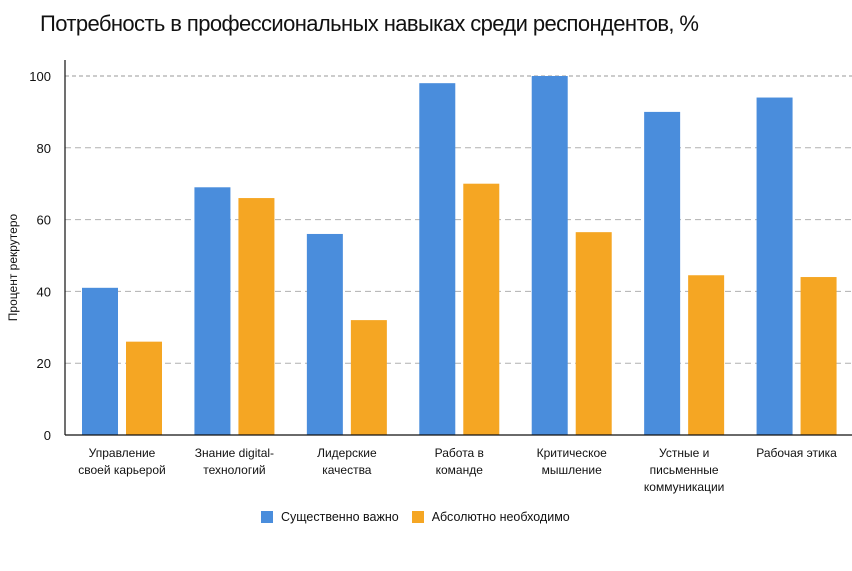  Describe the element at coordinates (122, 453) in the screenshot. I see `x-category-label-0-line-0: Управление` at that location.